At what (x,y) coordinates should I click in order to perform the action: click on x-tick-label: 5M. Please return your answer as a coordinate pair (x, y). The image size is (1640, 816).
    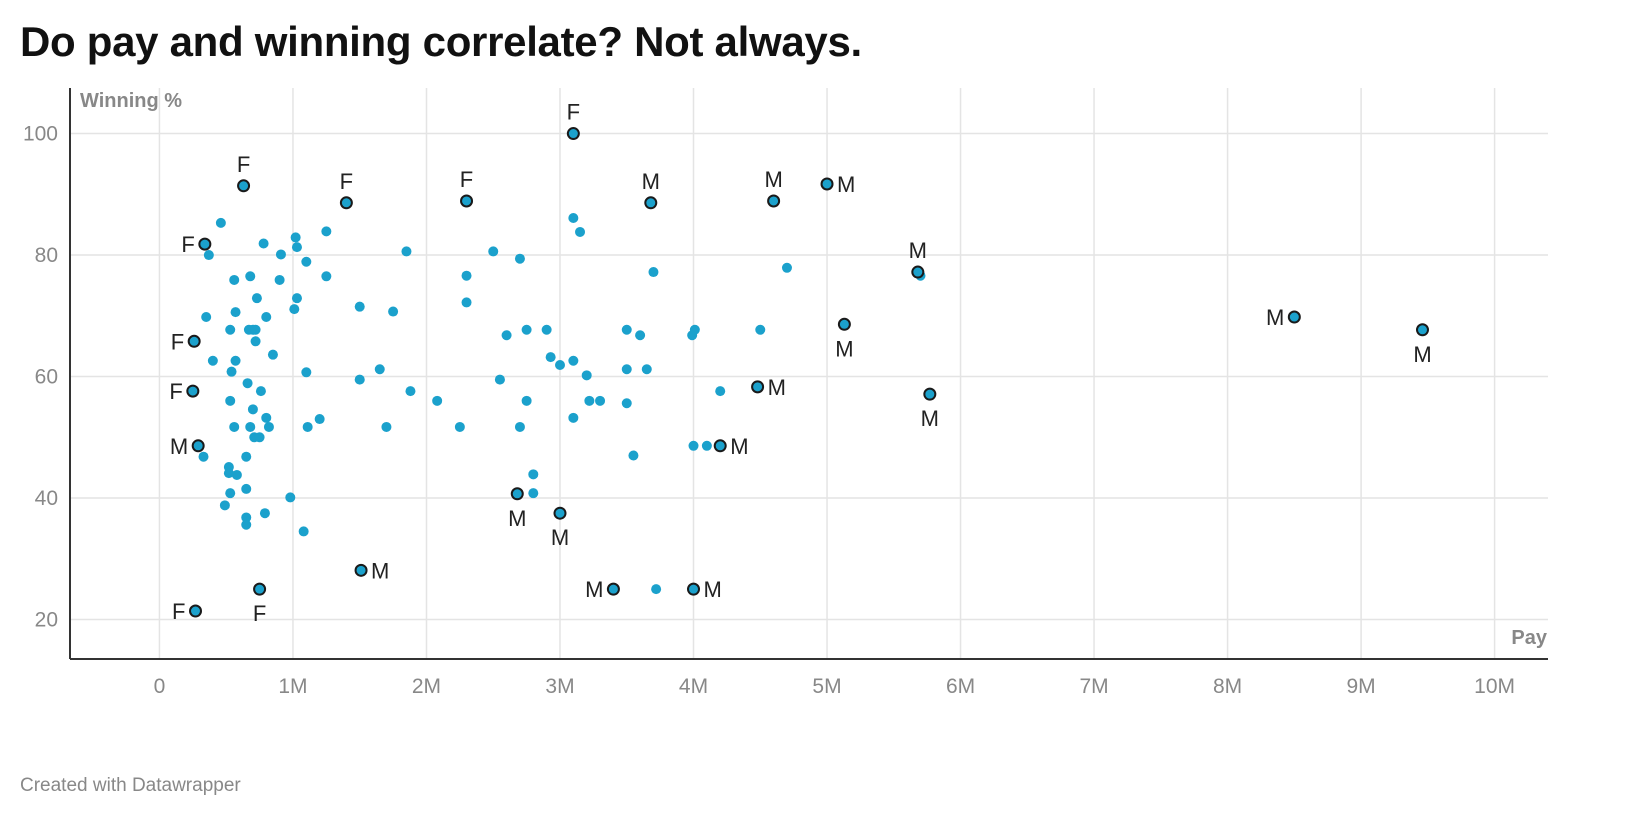
    Looking at the image, I should click on (826, 686).